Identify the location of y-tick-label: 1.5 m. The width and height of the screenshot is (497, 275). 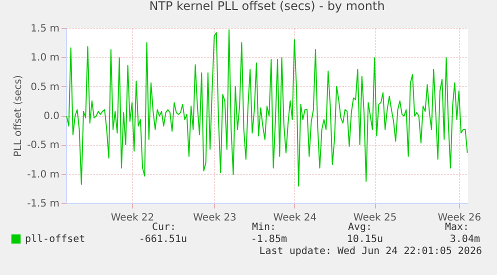
(45, 29).